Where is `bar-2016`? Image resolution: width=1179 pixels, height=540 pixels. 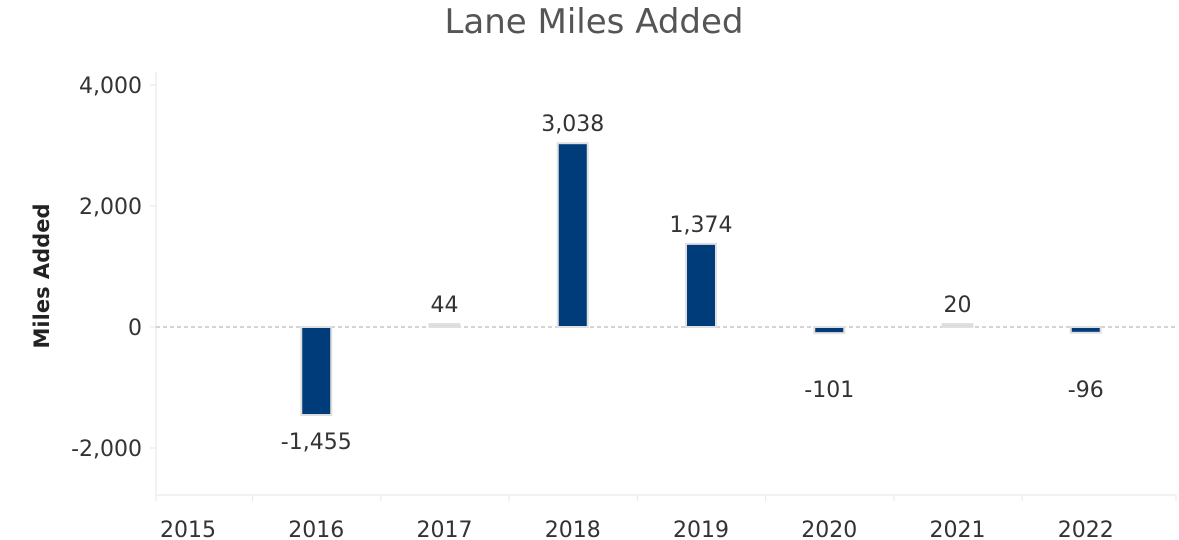 bar-2016 is located at coordinates (316, 371).